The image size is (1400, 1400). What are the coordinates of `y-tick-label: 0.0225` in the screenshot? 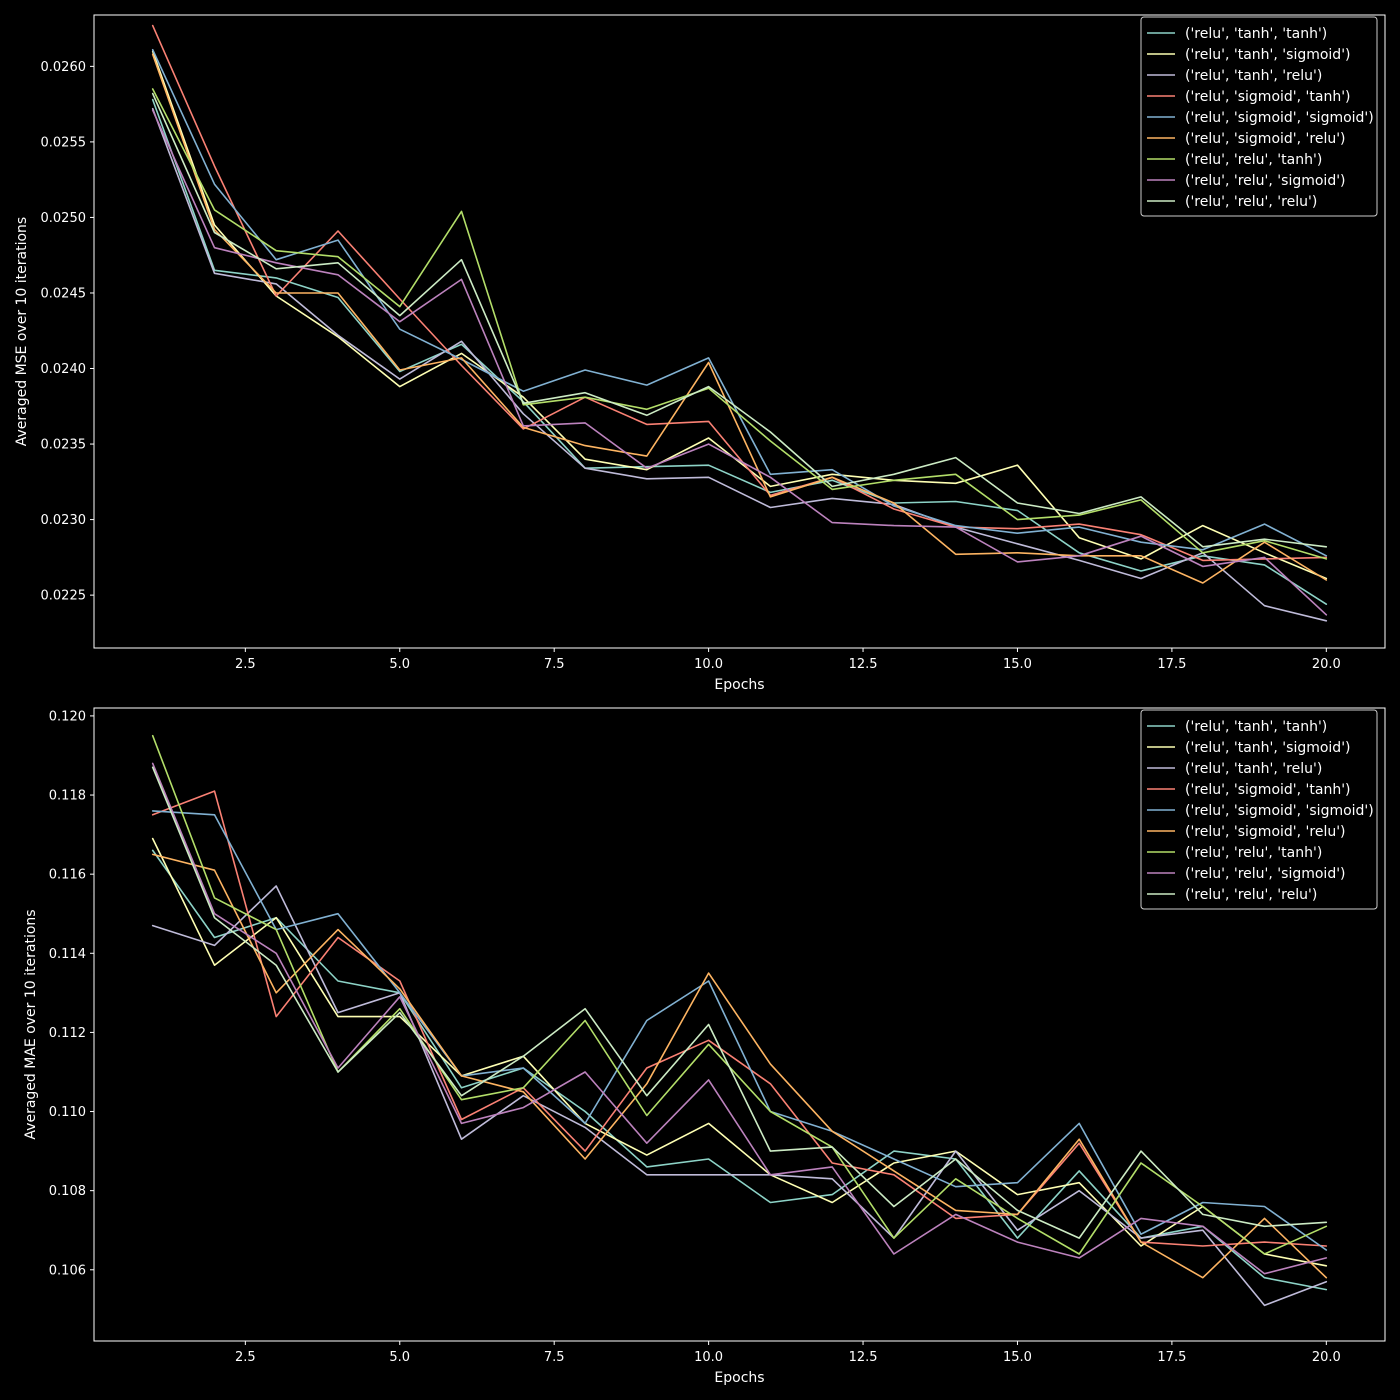 It's located at (64, 596).